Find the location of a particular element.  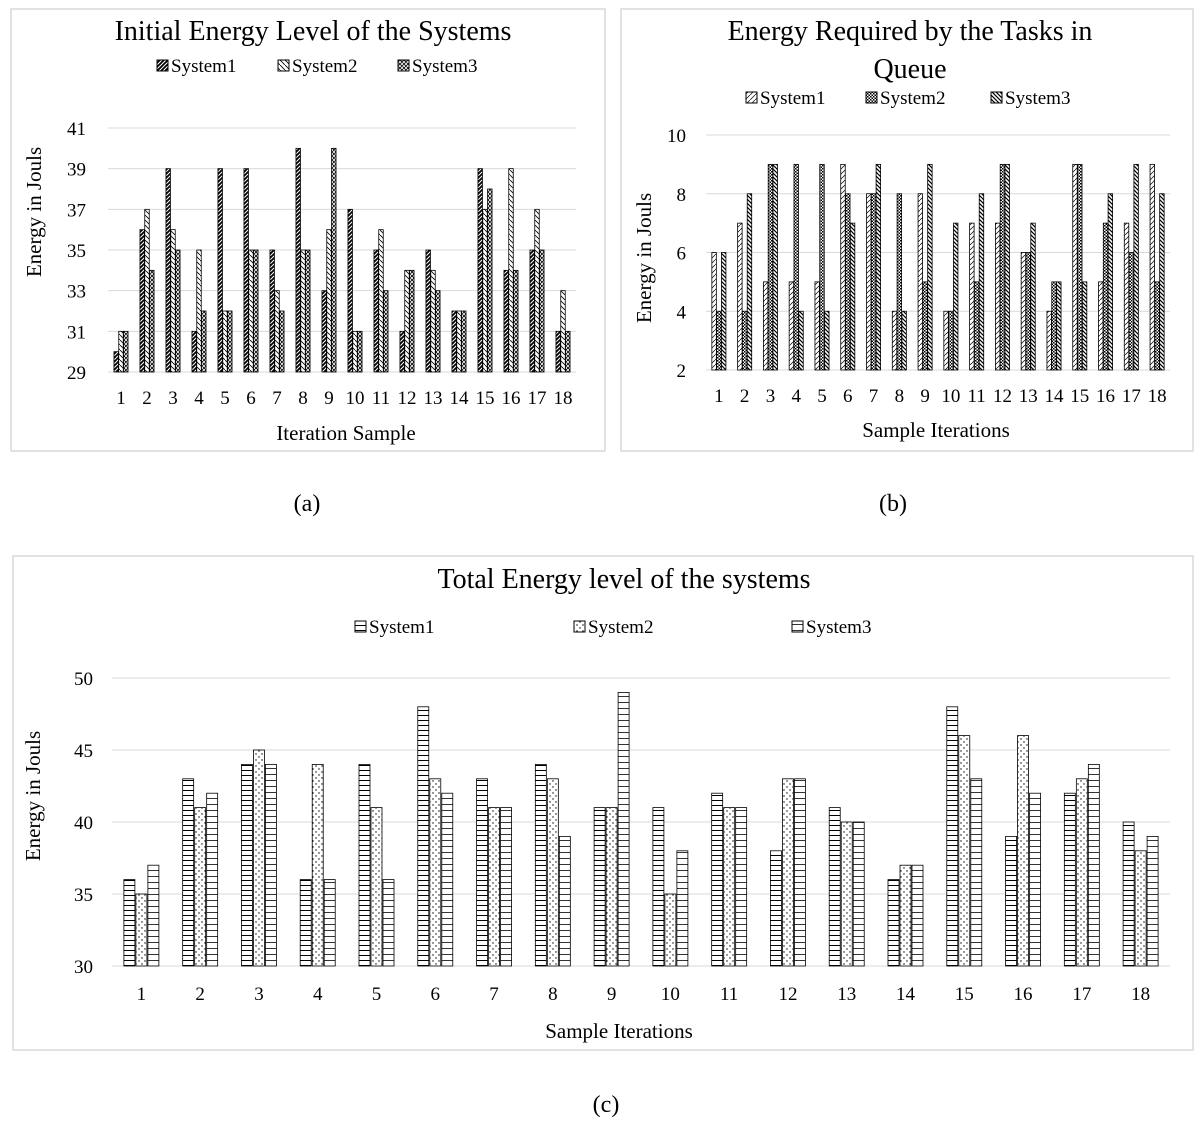

legend-swatch-system2 is located at coordinates (871, 97).